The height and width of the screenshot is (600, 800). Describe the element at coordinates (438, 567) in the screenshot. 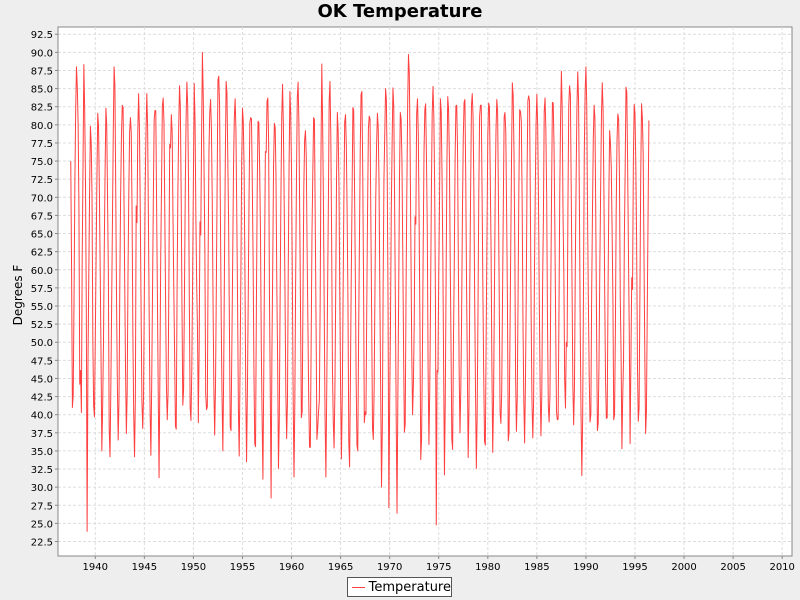

I see `x-tick-label: 1975` at that location.